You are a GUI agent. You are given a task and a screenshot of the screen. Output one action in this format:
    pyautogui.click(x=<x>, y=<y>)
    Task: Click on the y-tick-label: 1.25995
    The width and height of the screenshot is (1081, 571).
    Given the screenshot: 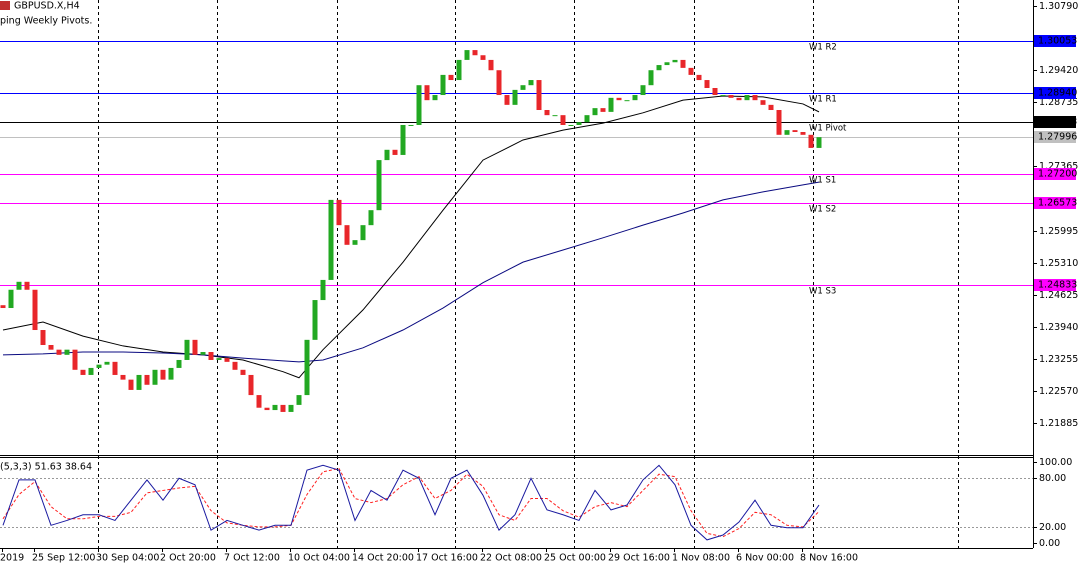 What is the action you would take?
    pyautogui.click(x=1058, y=231)
    